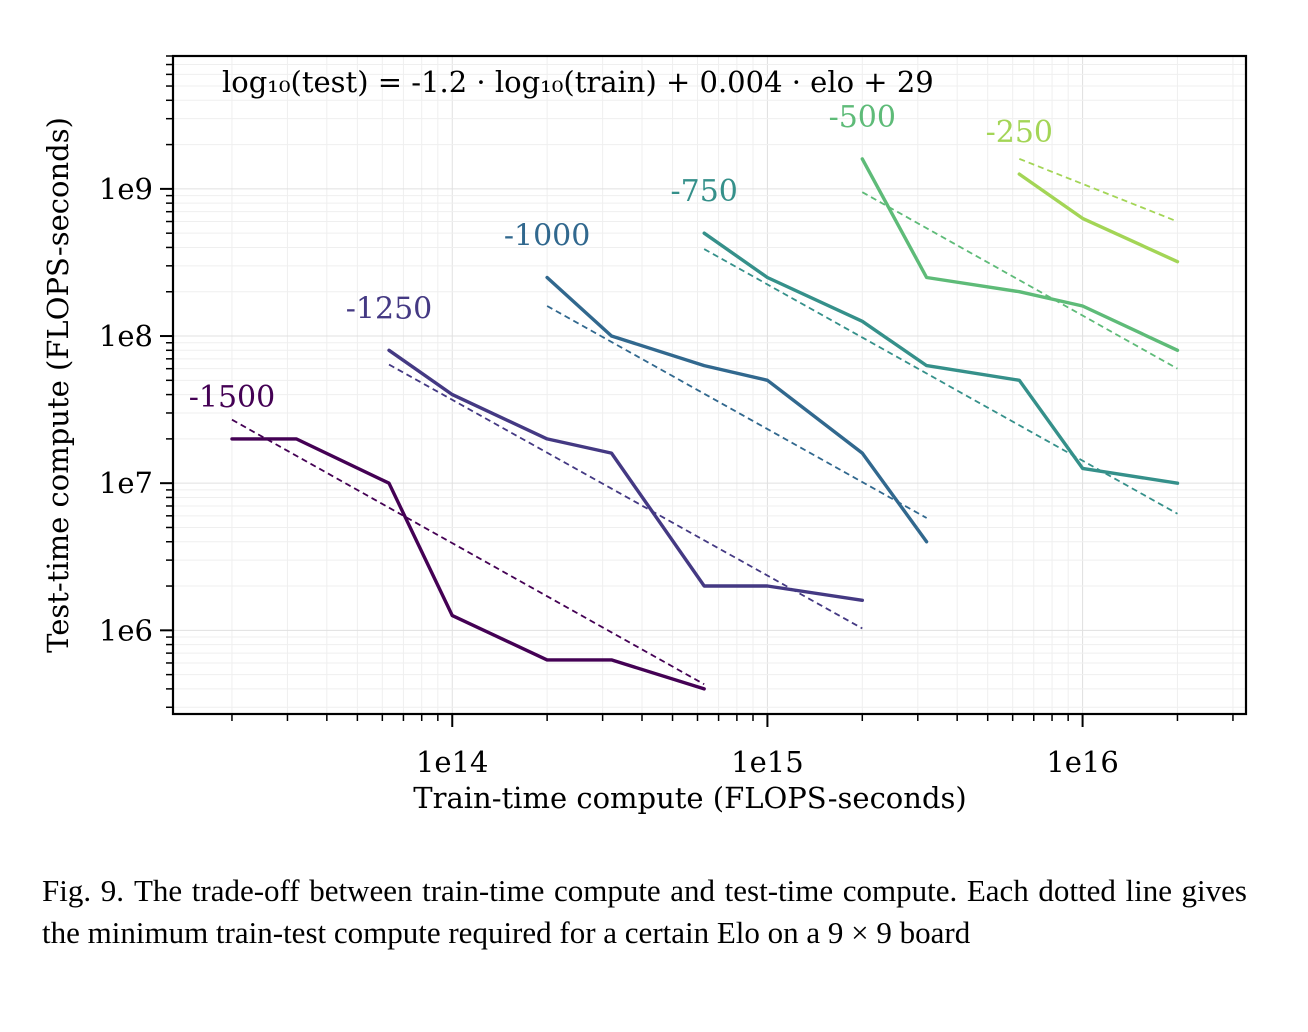 This screenshot has height=1032, width=1308. Describe the element at coordinates (126, 336) in the screenshot. I see `y-tick-label: 1e8` at that location.